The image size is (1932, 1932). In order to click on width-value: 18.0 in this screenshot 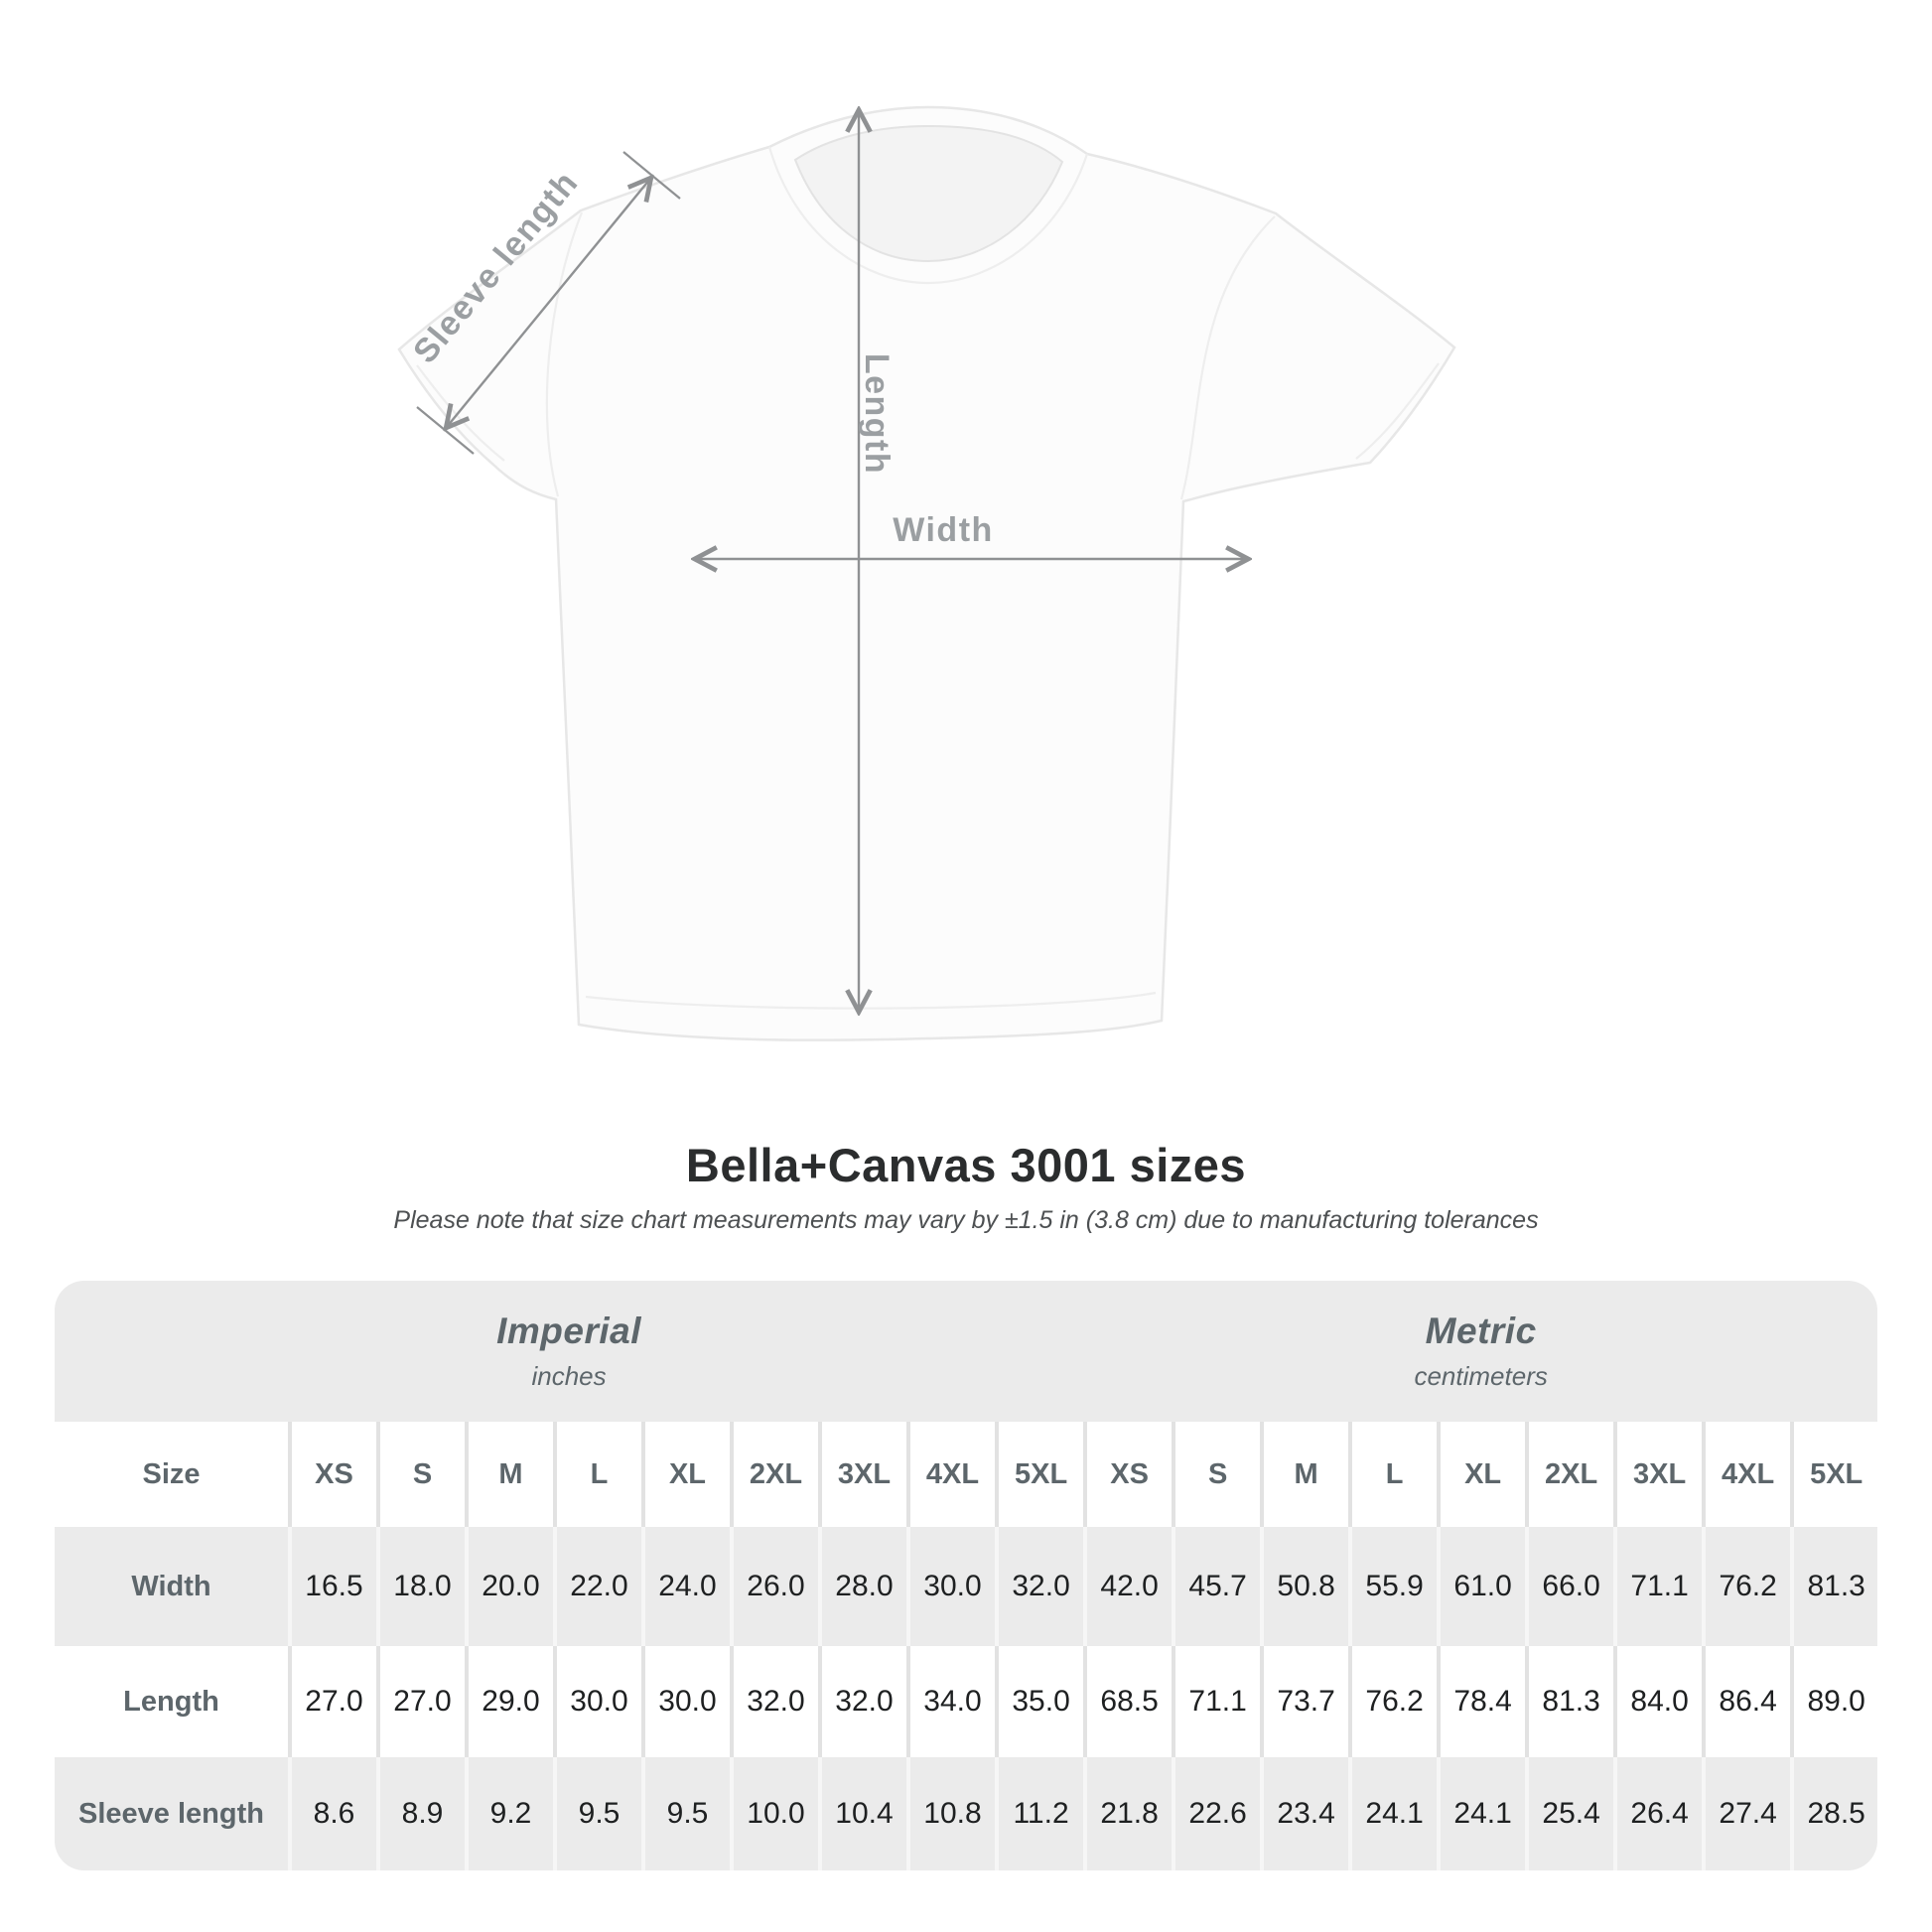, I will do `click(421, 1587)`.